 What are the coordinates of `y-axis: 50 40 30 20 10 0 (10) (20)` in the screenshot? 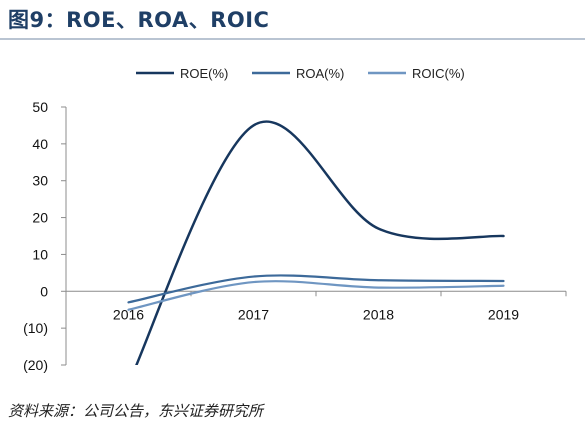 It's located at (45, 236).